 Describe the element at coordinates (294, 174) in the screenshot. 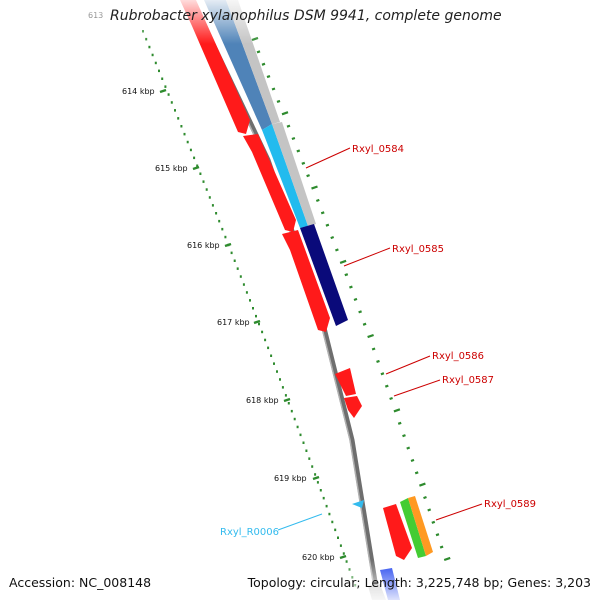

I see `gene-block-gray-mid` at that location.